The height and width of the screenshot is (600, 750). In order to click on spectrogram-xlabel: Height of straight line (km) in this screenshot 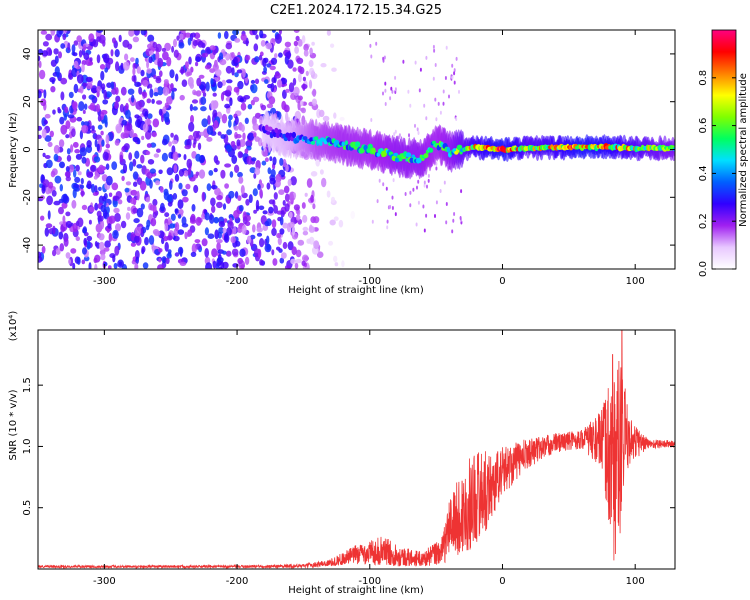, I will do `click(356, 290)`.